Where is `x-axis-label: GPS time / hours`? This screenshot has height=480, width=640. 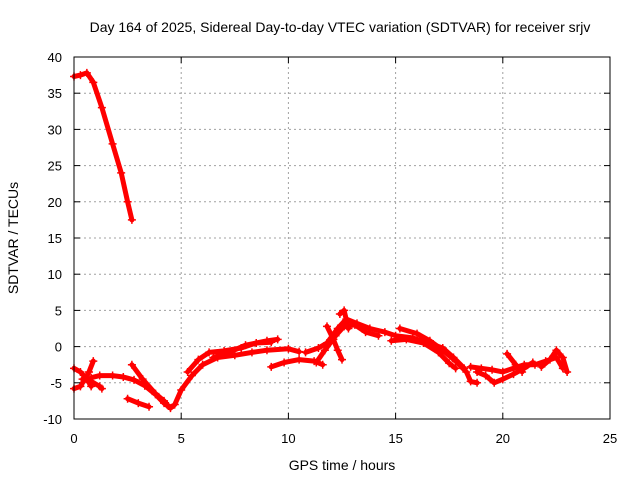 x-axis-label: GPS time / hours is located at coordinates (342, 465).